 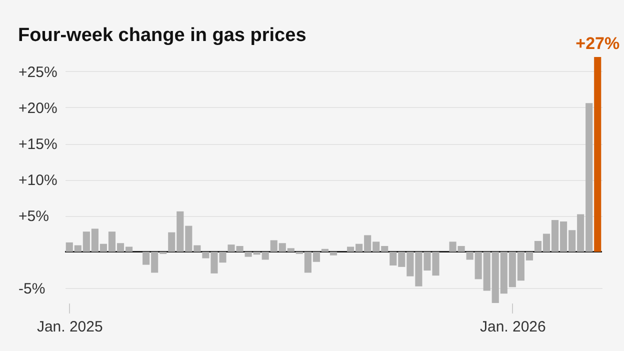 I want to click on y-tick-label: +20%, so click(x=38, y=108).